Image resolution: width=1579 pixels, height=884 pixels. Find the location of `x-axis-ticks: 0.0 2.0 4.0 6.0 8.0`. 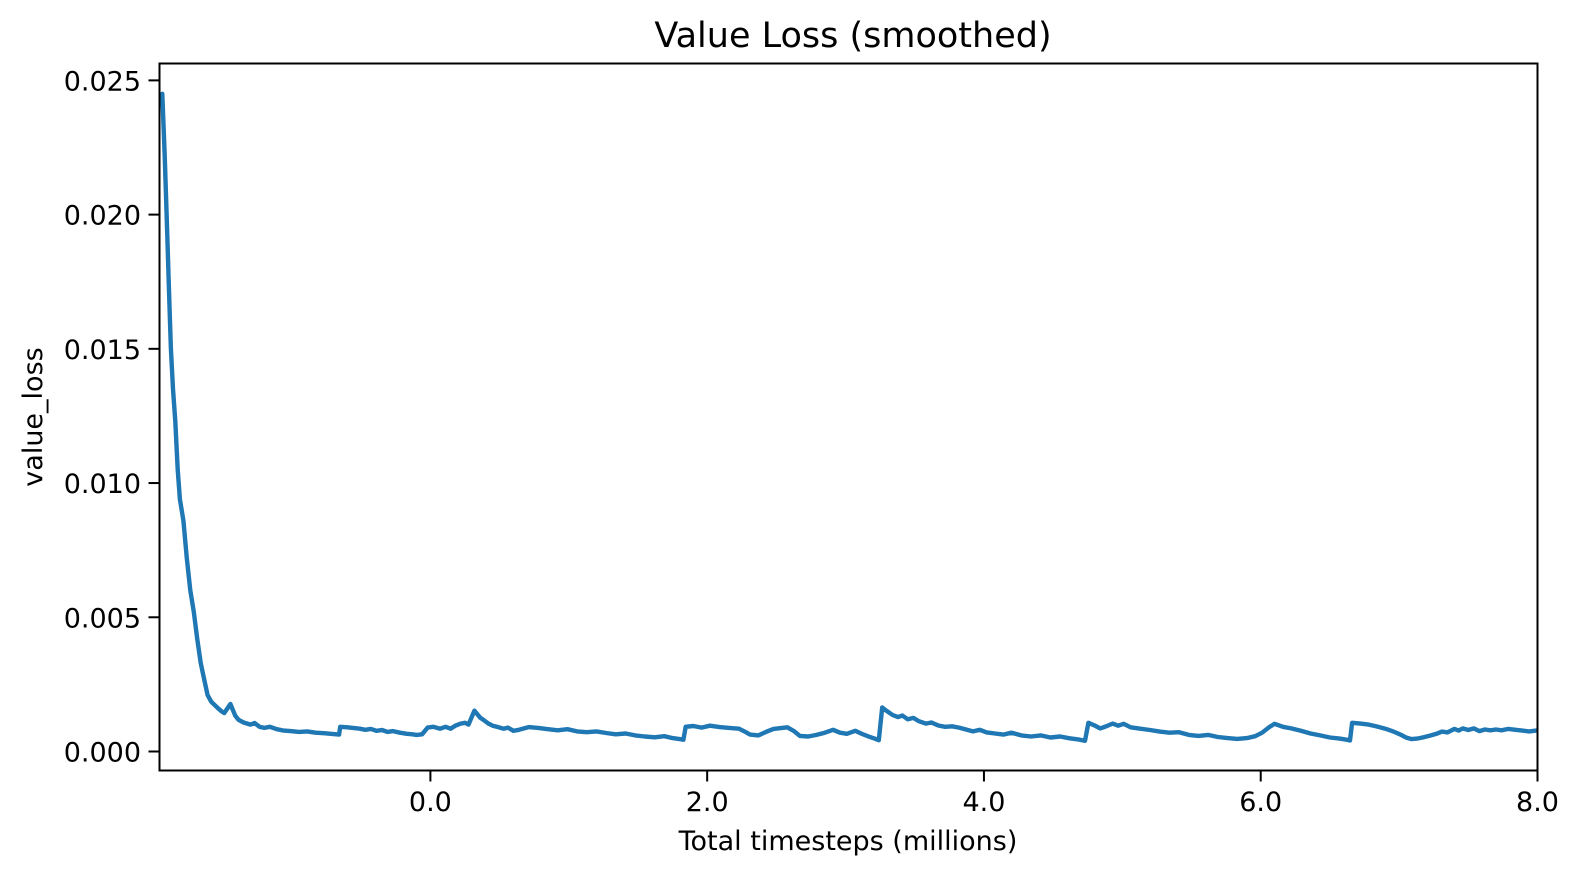

x-axis-ticks: 0.0 2.0 4.0 6.0 8.0 is located at coordinates (984, 794).